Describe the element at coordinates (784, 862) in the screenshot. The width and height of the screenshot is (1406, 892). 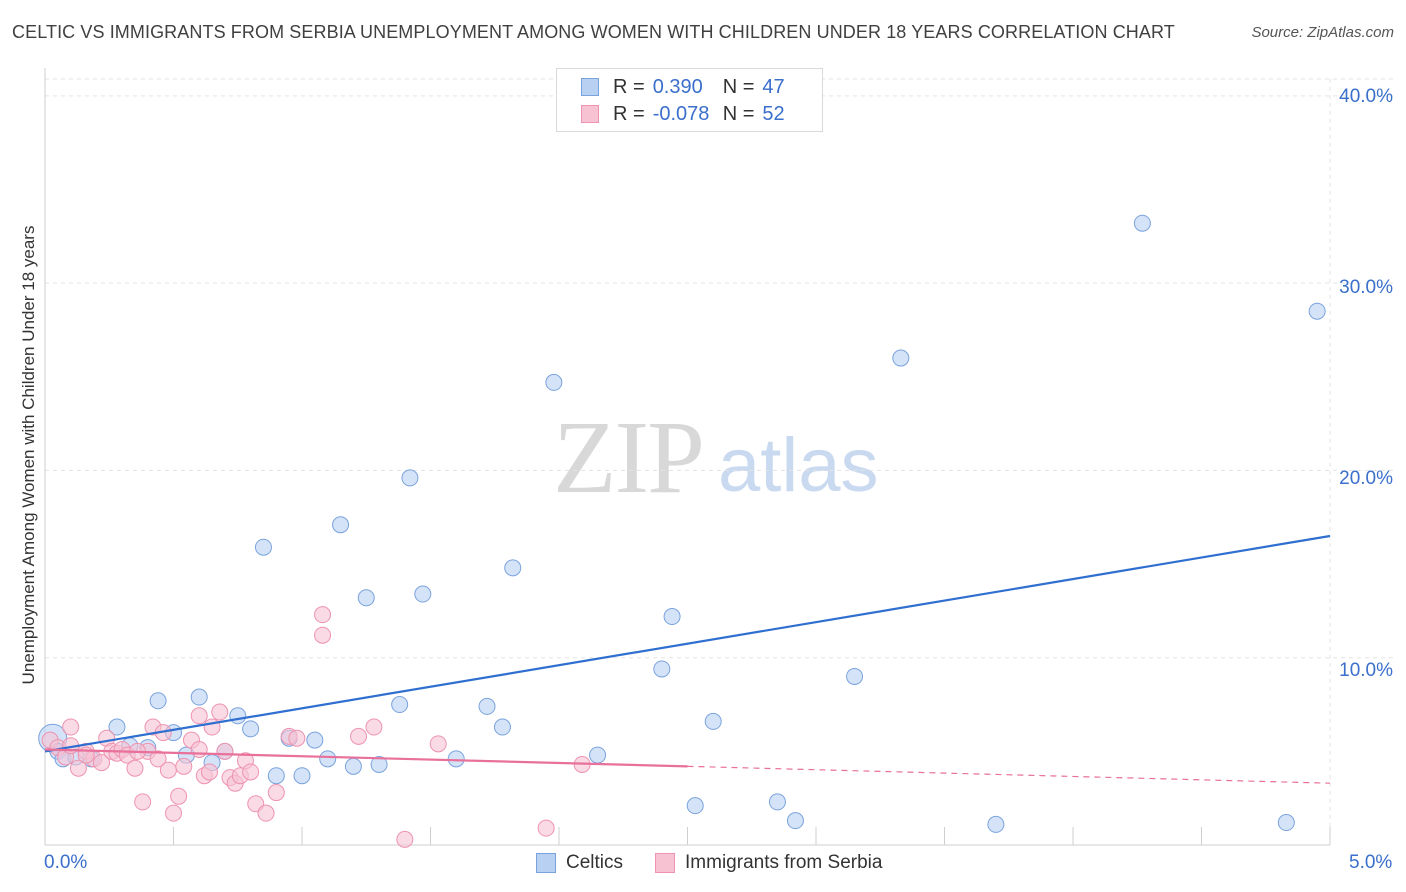
I see `legend-label-serbia: Immigrants from Serbia` at that location.